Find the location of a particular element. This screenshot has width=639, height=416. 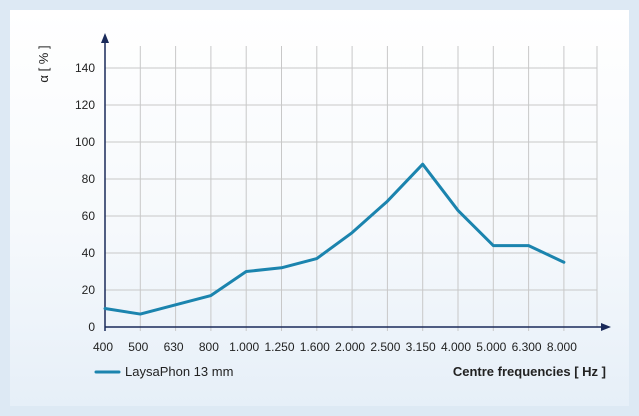

x-tick-label: 630 is located at coordinates (174, 347).